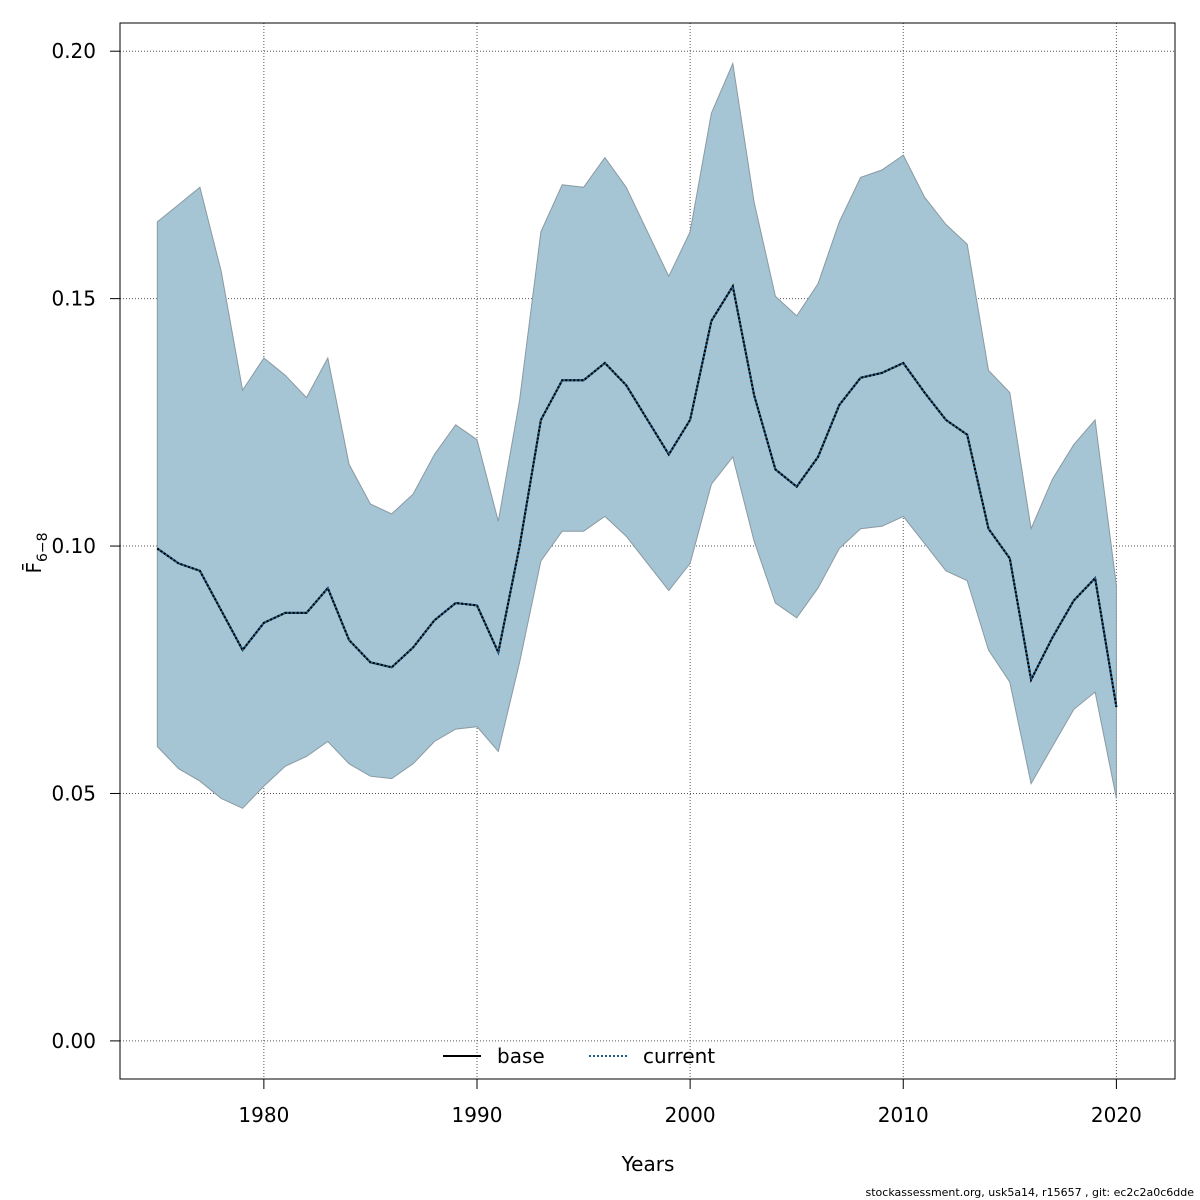 This screenshot has width=1200, height=1200. I want to click on y-tick-label-1: 0.05, so click(73, 793).